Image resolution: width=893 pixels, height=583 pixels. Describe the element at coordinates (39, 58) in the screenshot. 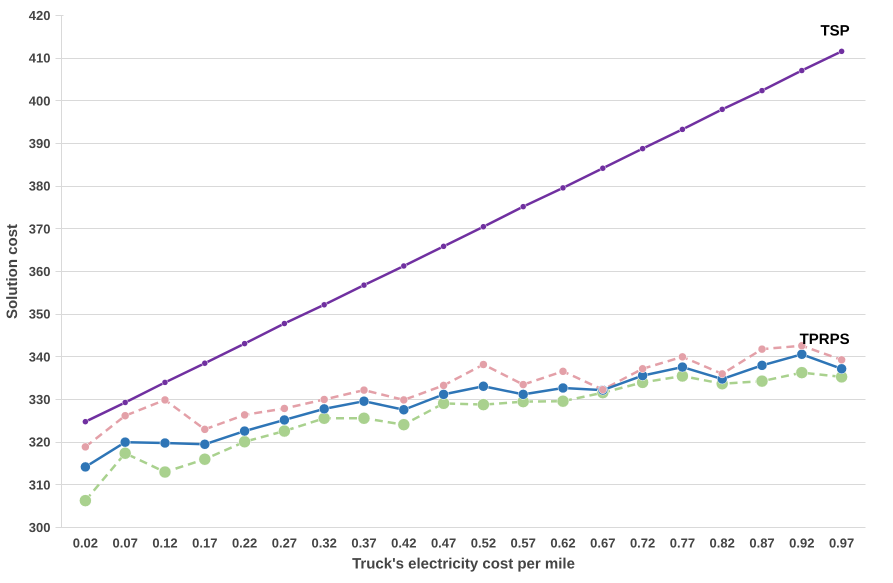

I see `y-tick-label: 410` at that location.